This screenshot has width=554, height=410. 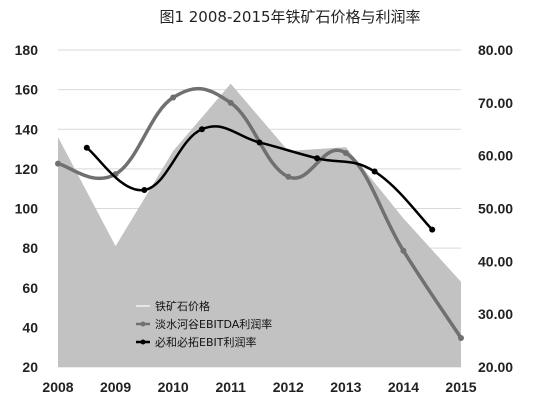 What do you see at coordinates (30, 367) in the screenshot?
I see `y-left-tick-label: 20` at bounding box center [30, 367].